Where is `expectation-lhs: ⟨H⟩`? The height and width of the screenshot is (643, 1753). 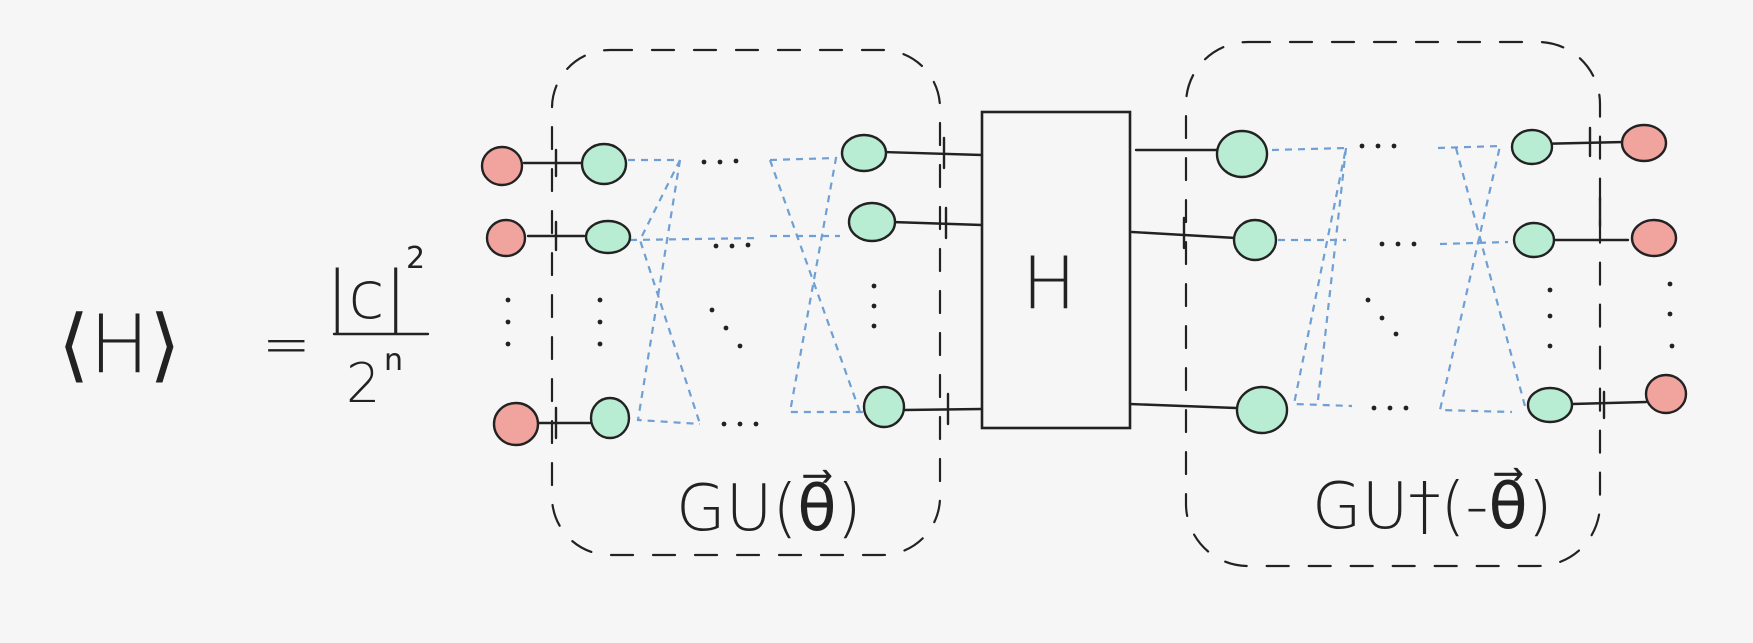
expectation-lhs: ⟨H⟩ is located at coordinates (119, 344).